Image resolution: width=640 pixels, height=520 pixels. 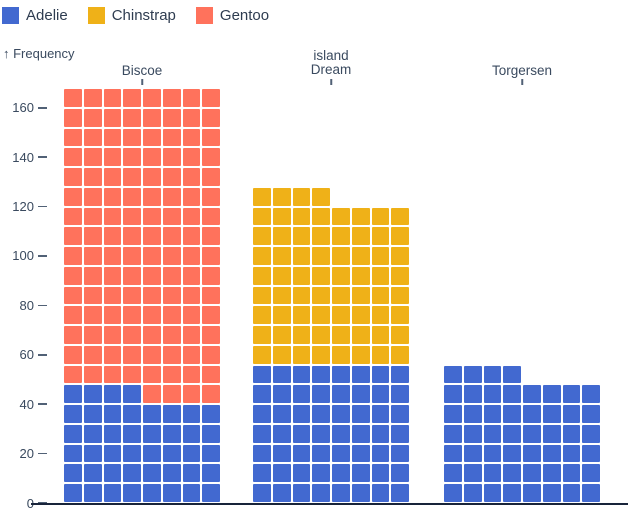 I want to click on facet-label-biscoe: Biscoe, so click(x=142, y=71).